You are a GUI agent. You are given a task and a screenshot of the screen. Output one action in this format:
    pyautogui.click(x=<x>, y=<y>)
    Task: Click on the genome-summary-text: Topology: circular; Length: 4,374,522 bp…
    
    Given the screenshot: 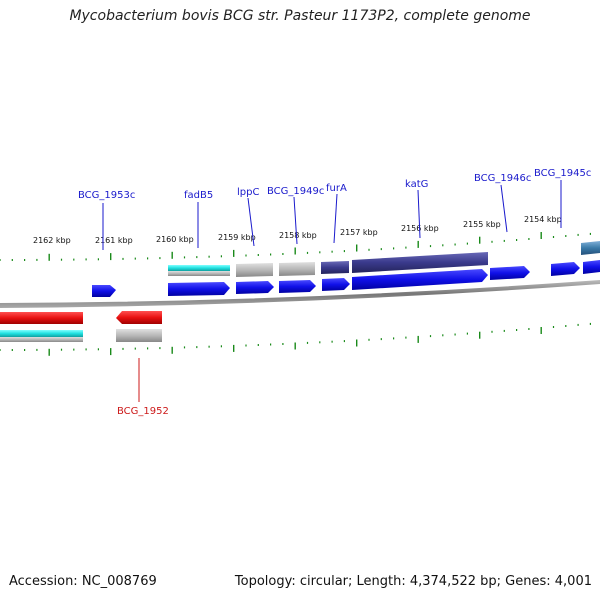 What is the action you would take?
    pyautogui.click(x=413, y=581)
    